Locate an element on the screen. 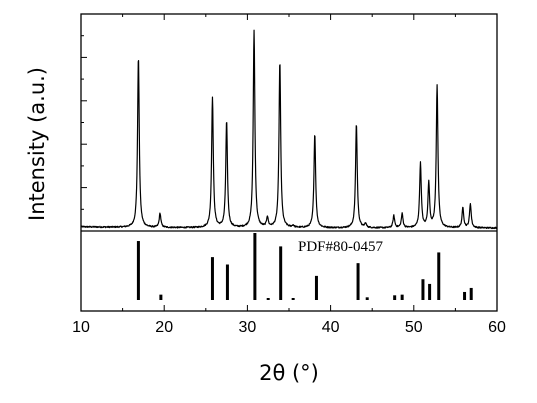 The width and height of the screenshot is (537, 403). y-axis-title: Intensity (a.u.) is located at coordinates (37, 144).